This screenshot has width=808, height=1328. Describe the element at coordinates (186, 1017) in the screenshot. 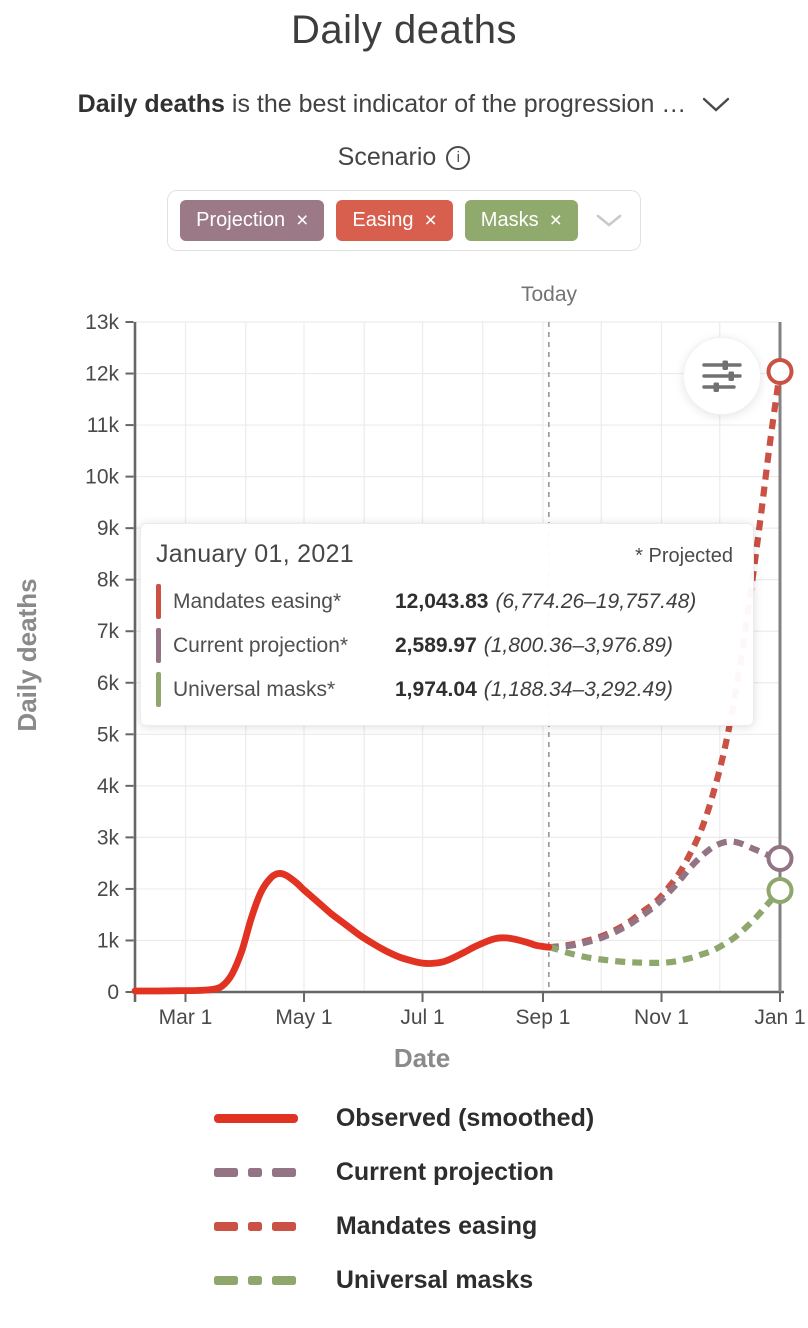

I see `x-tick-label: Mar 1` at that location.